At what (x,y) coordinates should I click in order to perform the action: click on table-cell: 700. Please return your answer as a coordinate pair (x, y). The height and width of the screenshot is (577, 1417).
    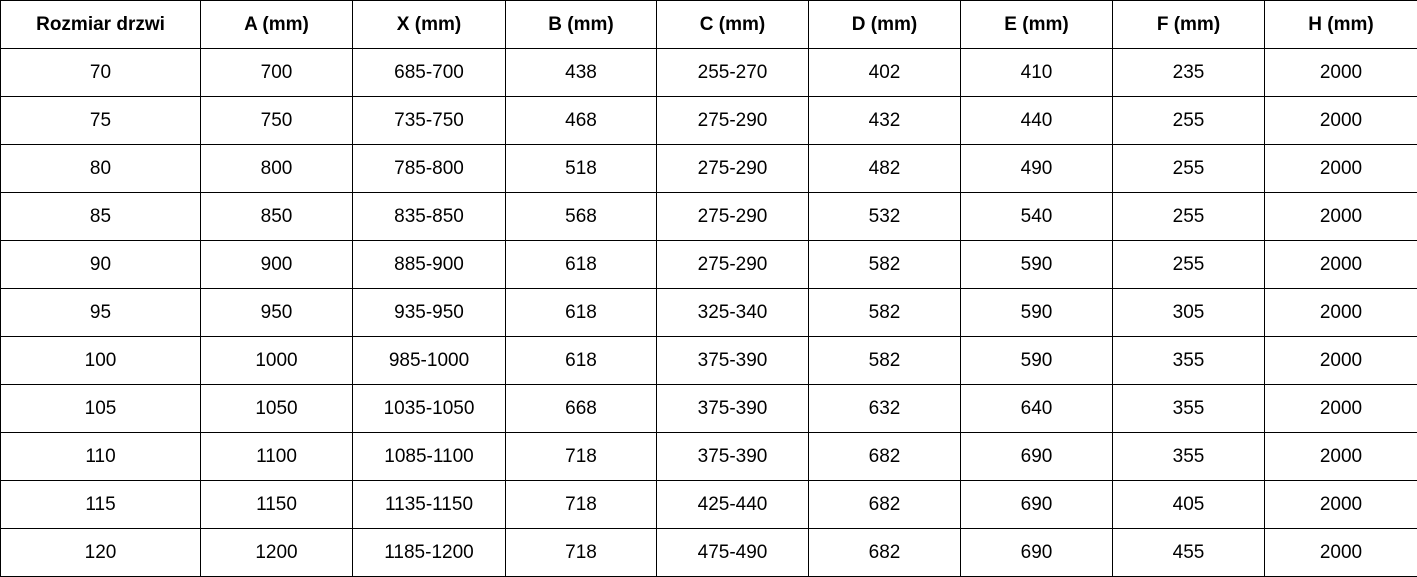
    Looking at the image, I should click on (276, 72).